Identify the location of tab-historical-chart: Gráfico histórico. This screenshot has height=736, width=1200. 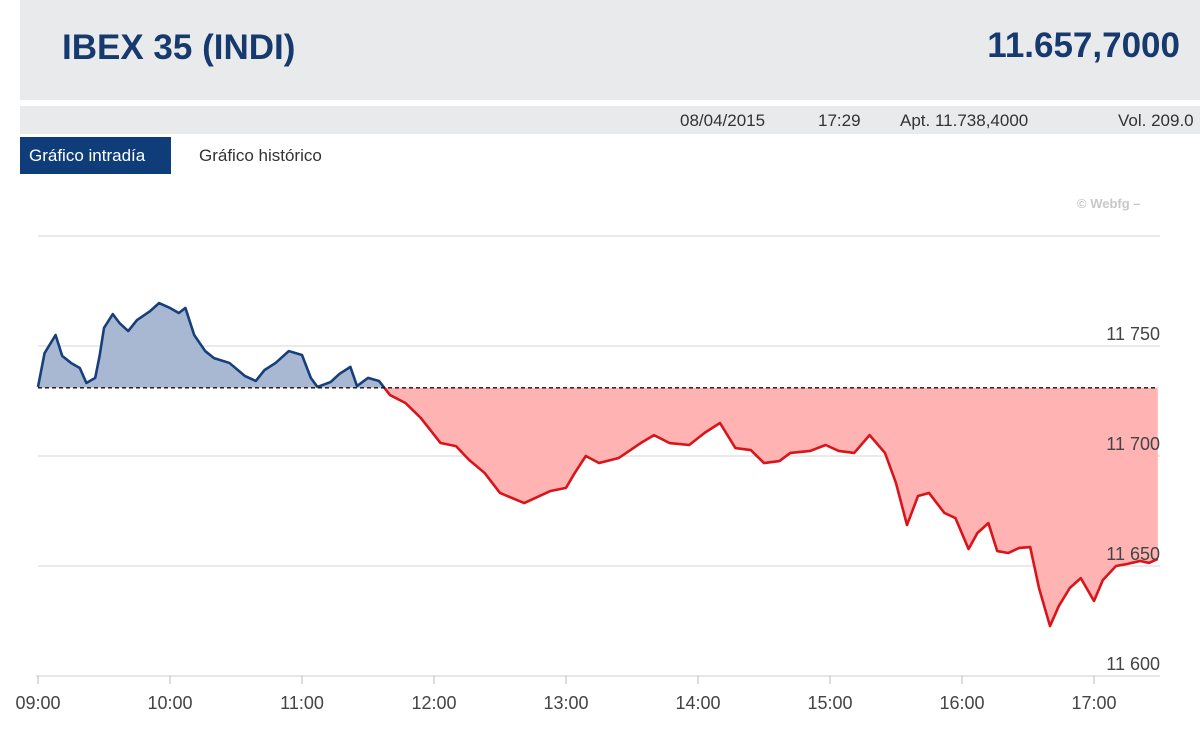
(260, 155).